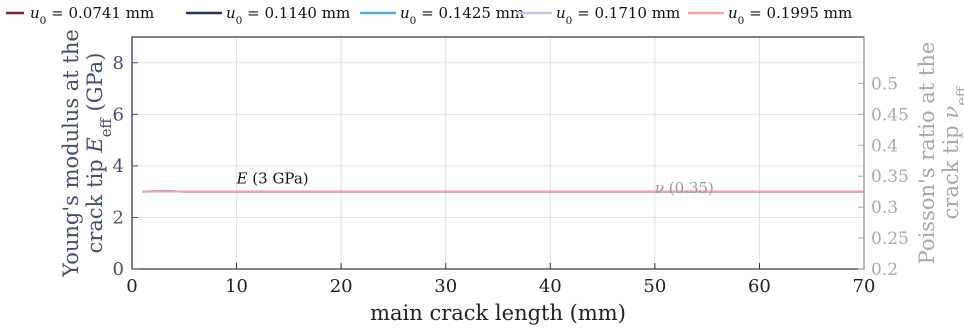 The height and width of the screenshot is (330, 964). I want to click on y-right-tick-label: 0.3, so click(884, 208).